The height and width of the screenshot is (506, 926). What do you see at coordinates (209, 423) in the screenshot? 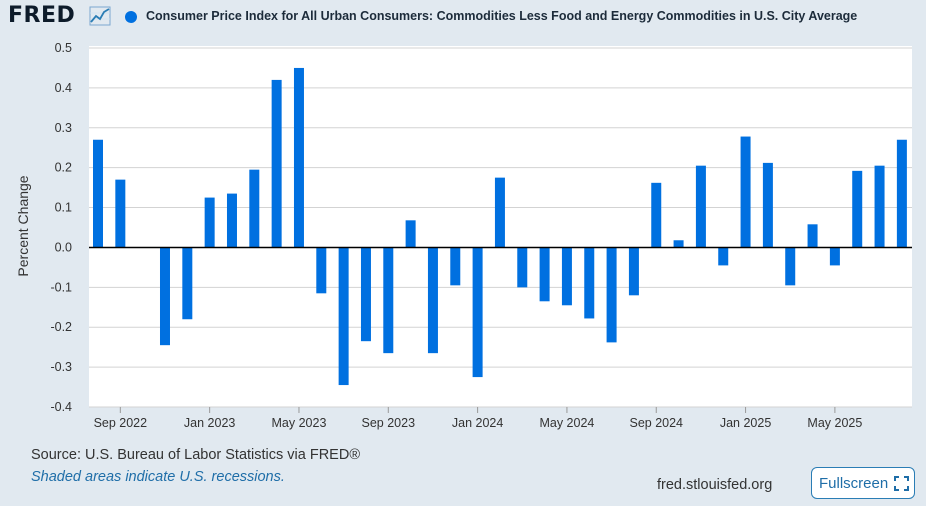
I see `x-tick-label: Jan 2023` at bounding box center [209, 423].